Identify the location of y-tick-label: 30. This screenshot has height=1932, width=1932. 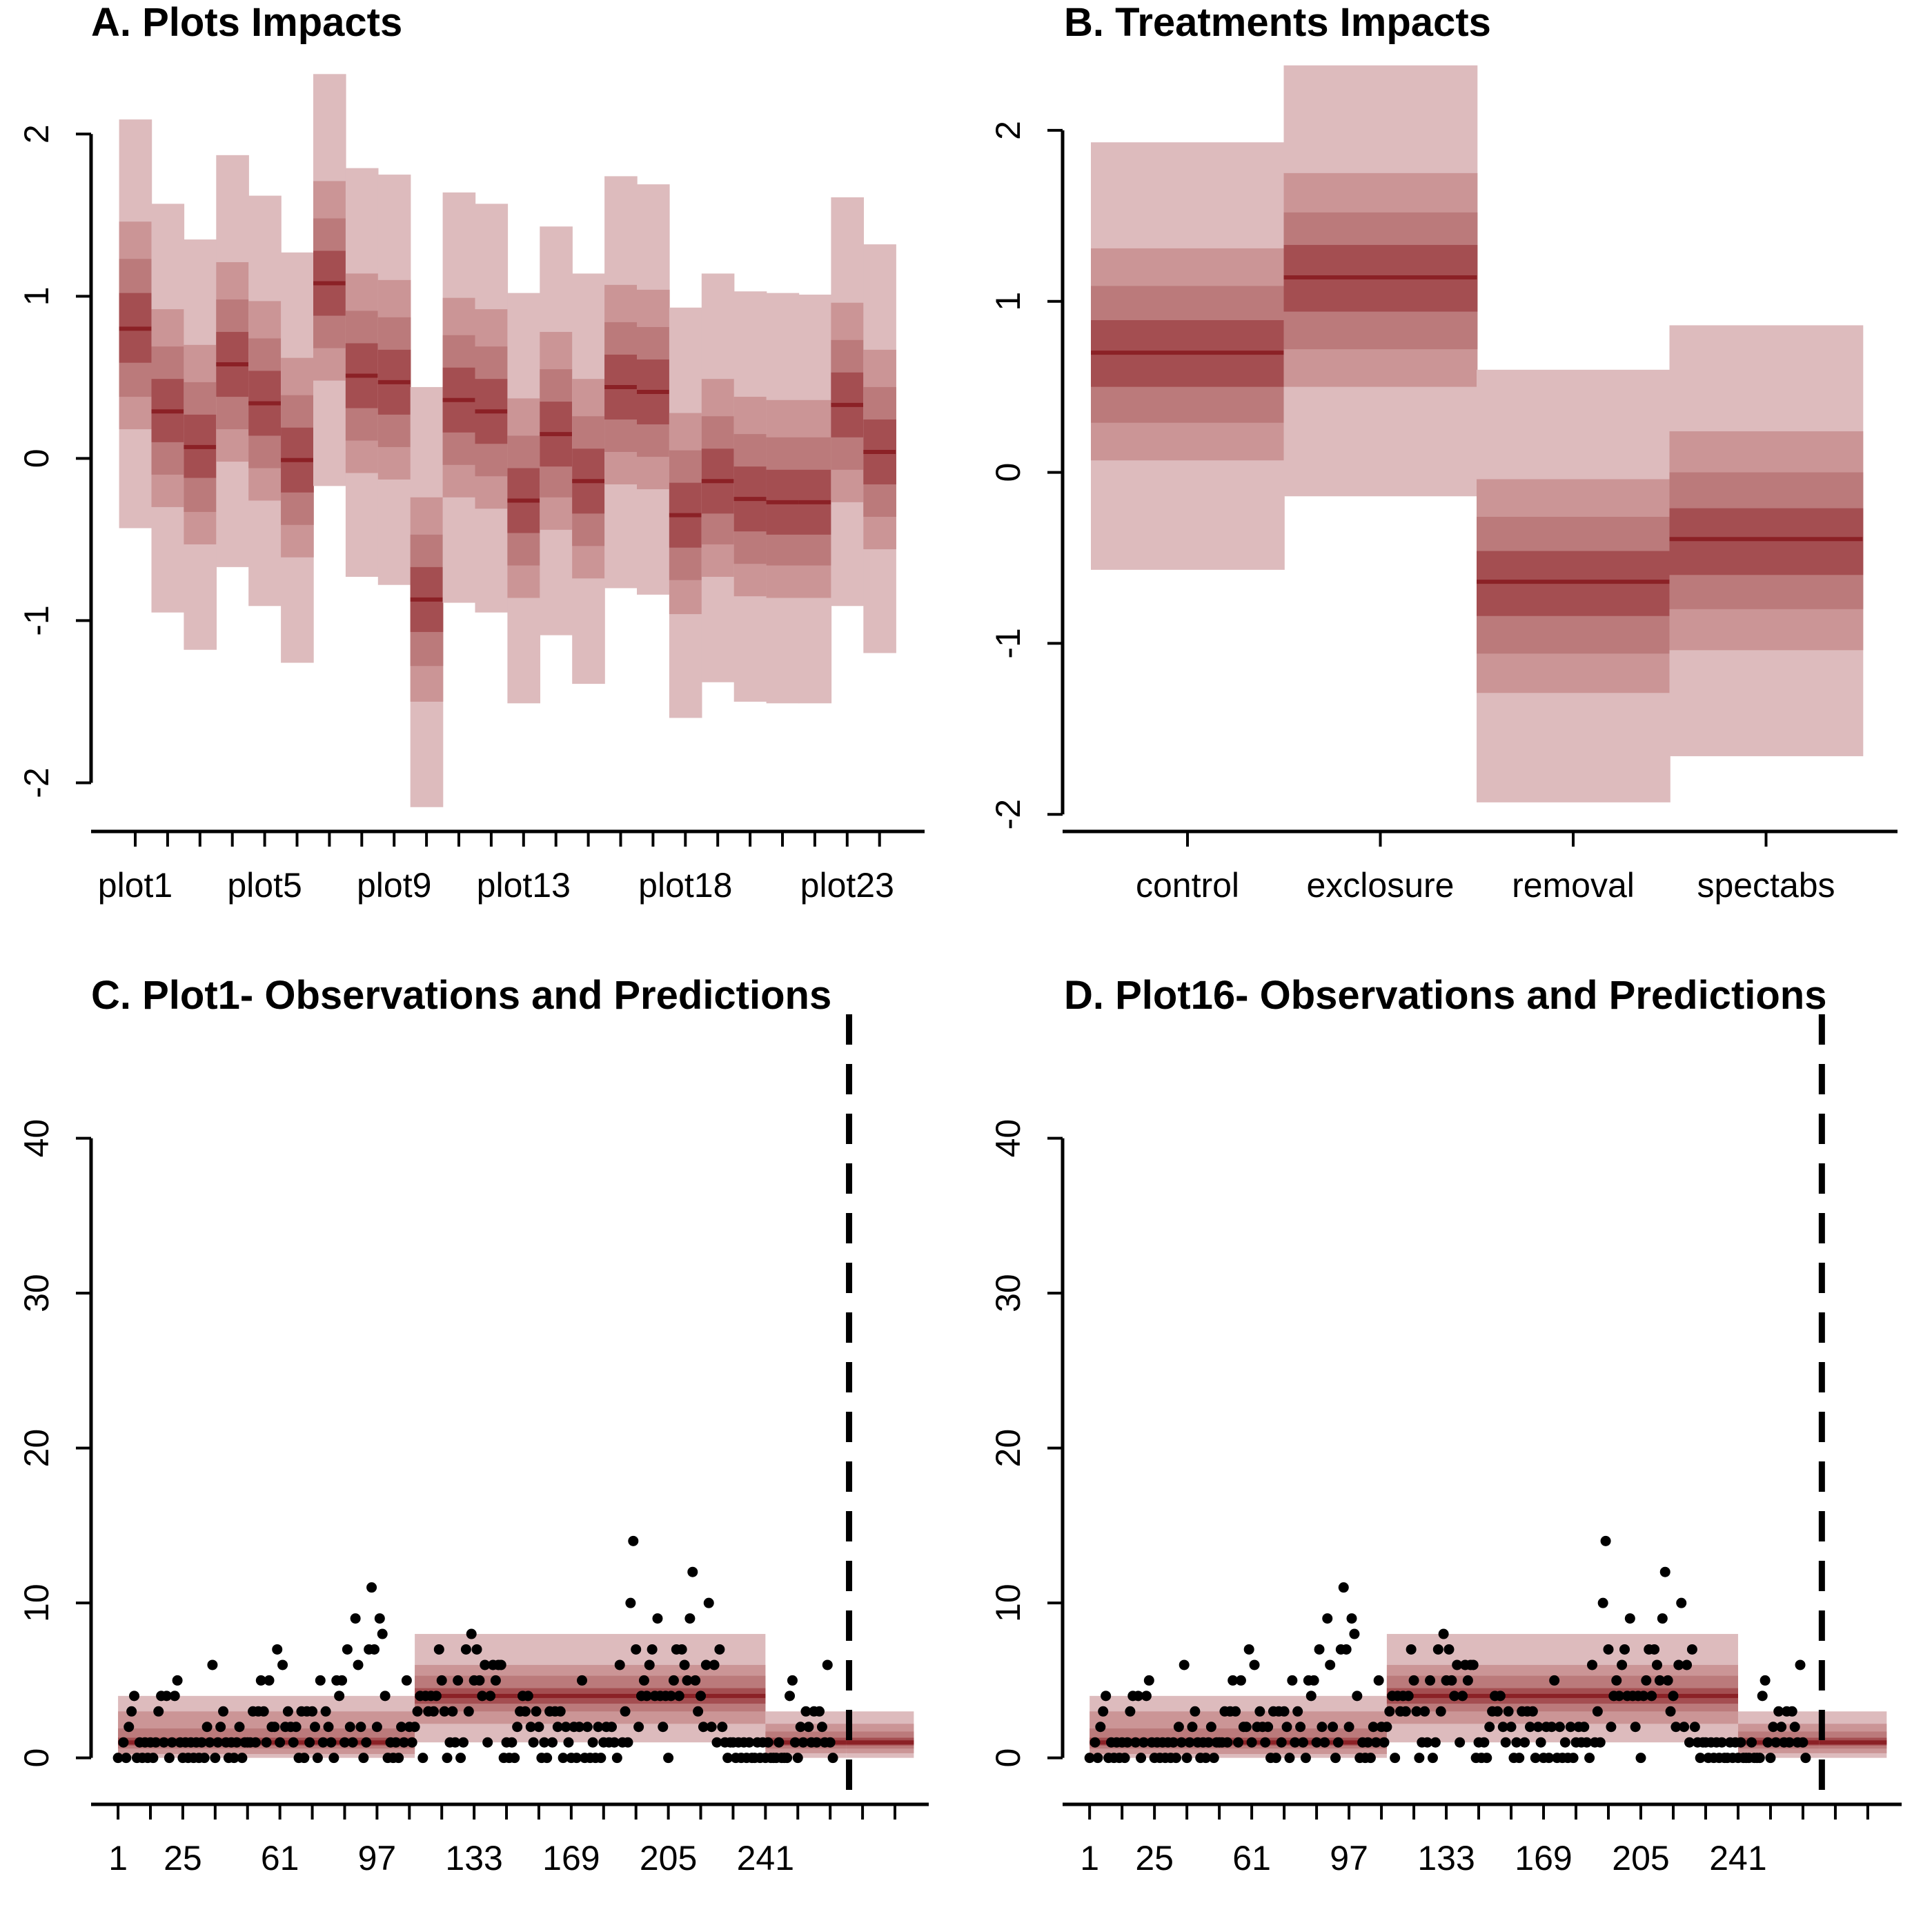
(36, 1293).